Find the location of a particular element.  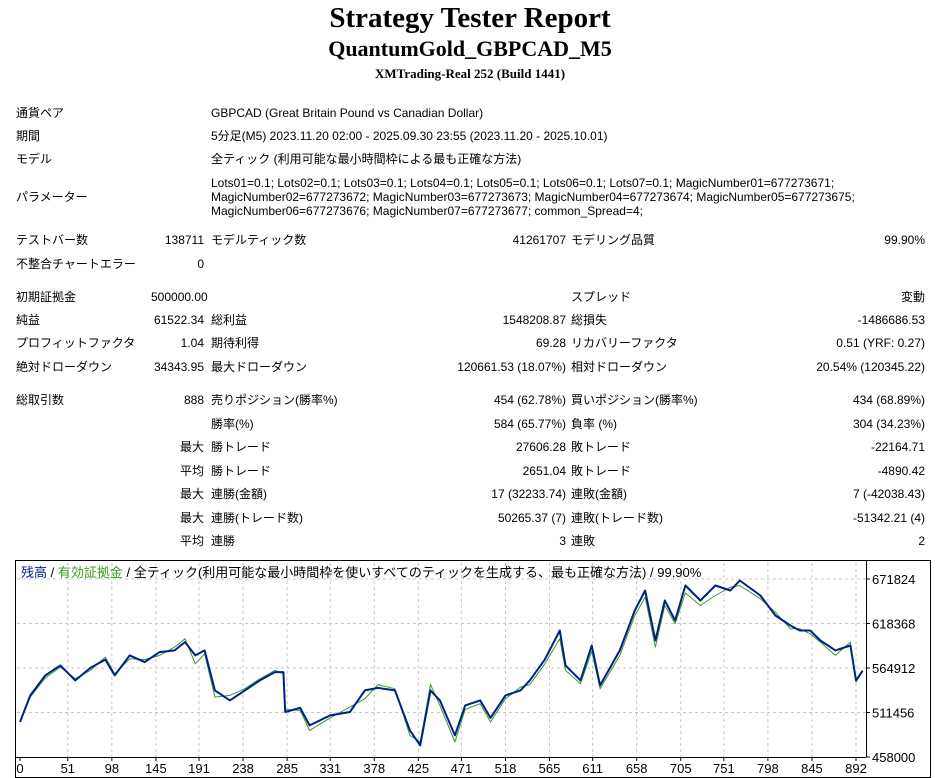

stats-row: 初期証拠金 500000.00 スプレッド 変動 is located at coordinates (470, 297).